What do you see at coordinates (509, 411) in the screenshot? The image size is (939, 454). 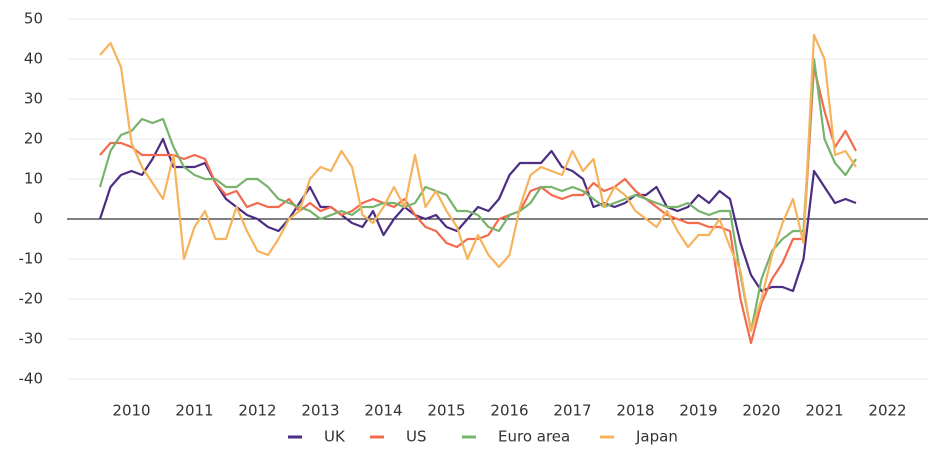 I see `x-tick-label: 2016` at bounding box center [509, 411].